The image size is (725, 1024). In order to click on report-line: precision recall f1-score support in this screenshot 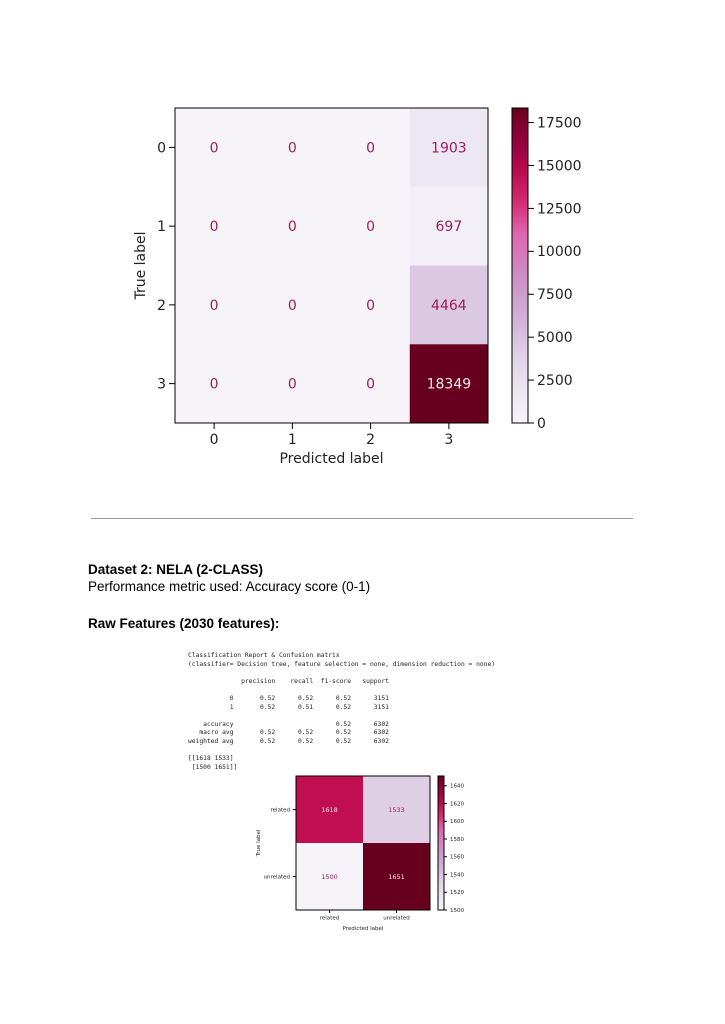, I will do `click(288, 681)`.